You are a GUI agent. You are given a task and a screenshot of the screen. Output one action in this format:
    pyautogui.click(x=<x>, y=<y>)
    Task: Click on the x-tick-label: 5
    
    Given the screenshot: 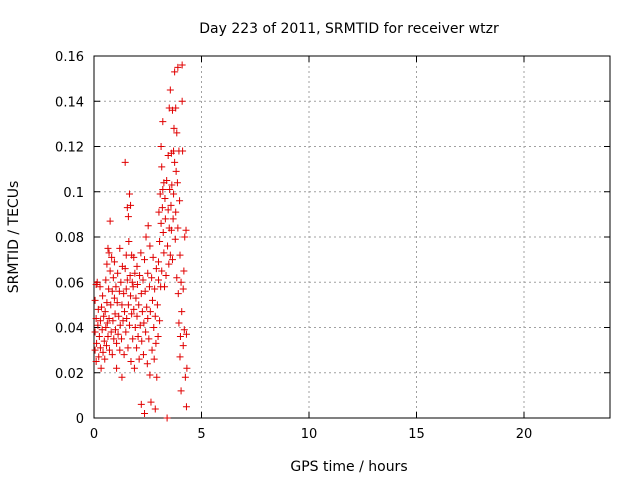 What is the action you would take?
    pyautogui.click(x=201, y=434)
    